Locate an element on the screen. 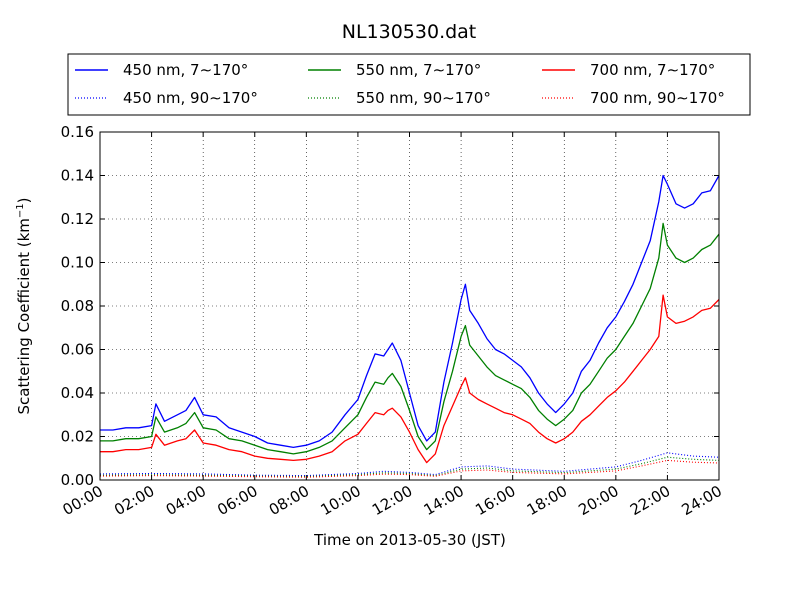 This screenshot has height=600, width=800. y-axis-label-close: ) is located at coordinates (24, 200).